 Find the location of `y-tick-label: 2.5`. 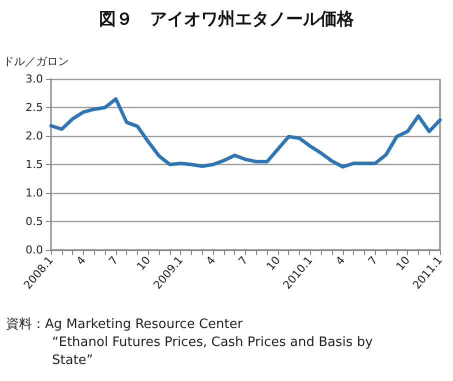

y-tick-label: 2.5 is located at coordinates (34, 107).